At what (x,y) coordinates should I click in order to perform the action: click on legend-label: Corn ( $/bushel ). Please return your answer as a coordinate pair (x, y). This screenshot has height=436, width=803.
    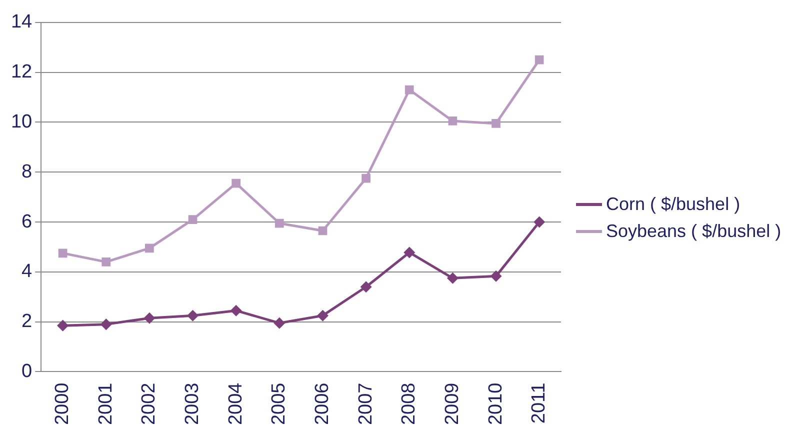
    Looking at the image, I should click on (673, 204).